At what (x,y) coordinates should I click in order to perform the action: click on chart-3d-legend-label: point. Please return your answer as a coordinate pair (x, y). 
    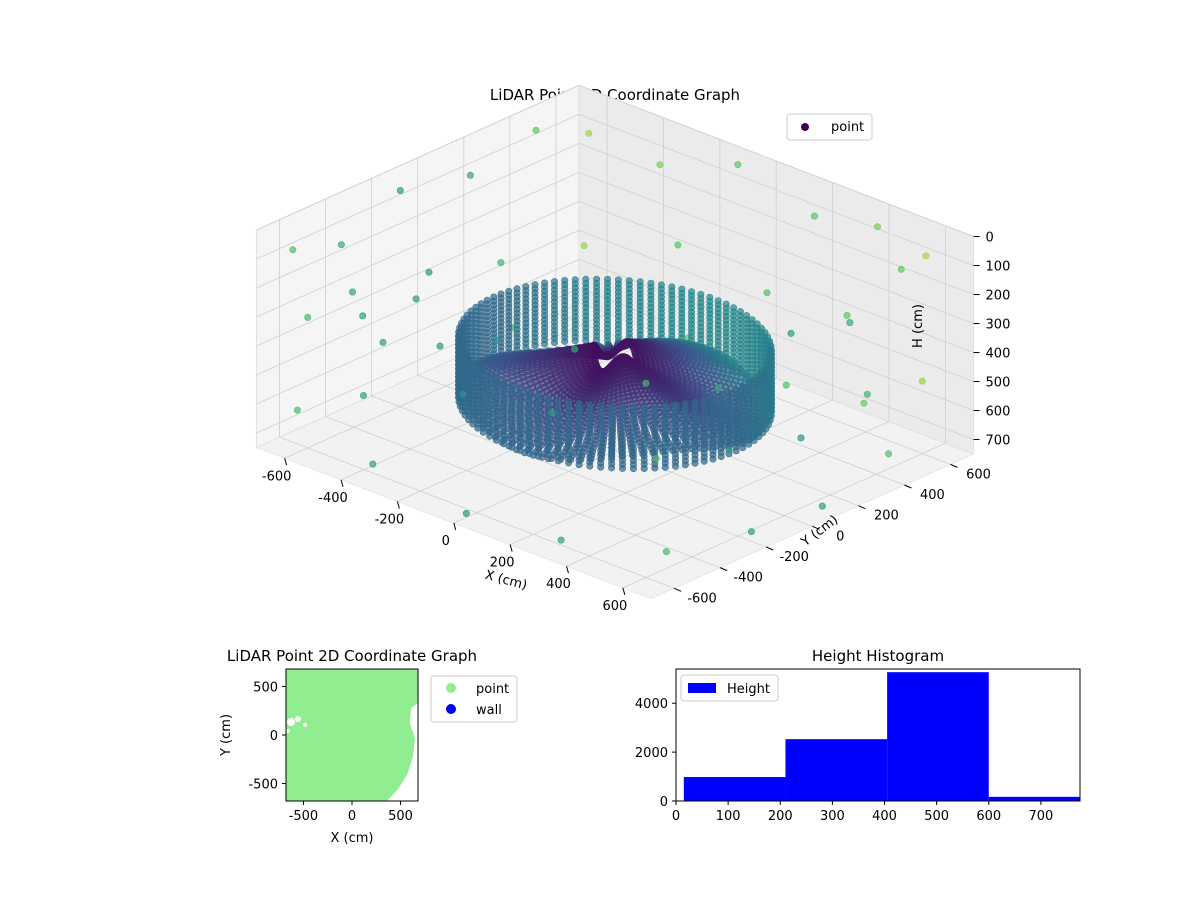
    Looking at the image, I should click on (847, 127).